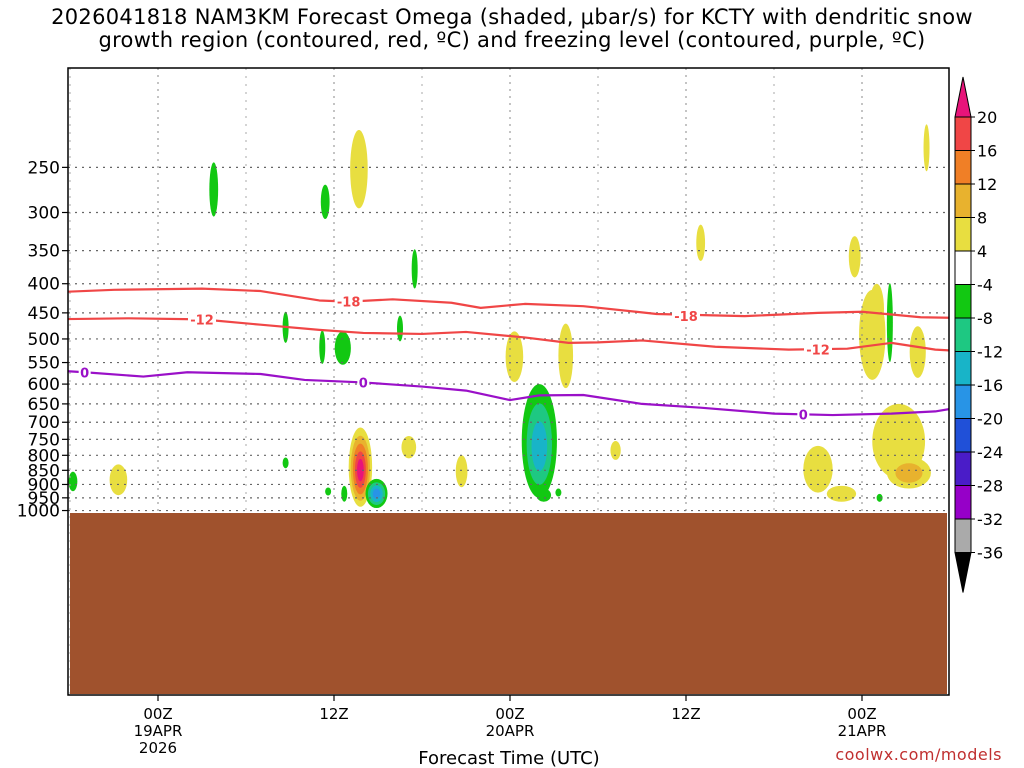 This screenshot has height=768, width=1024. Describe the element at coordinates (344, 493) in the screenshot. I see `omega-feature-9-level--4` at that location.